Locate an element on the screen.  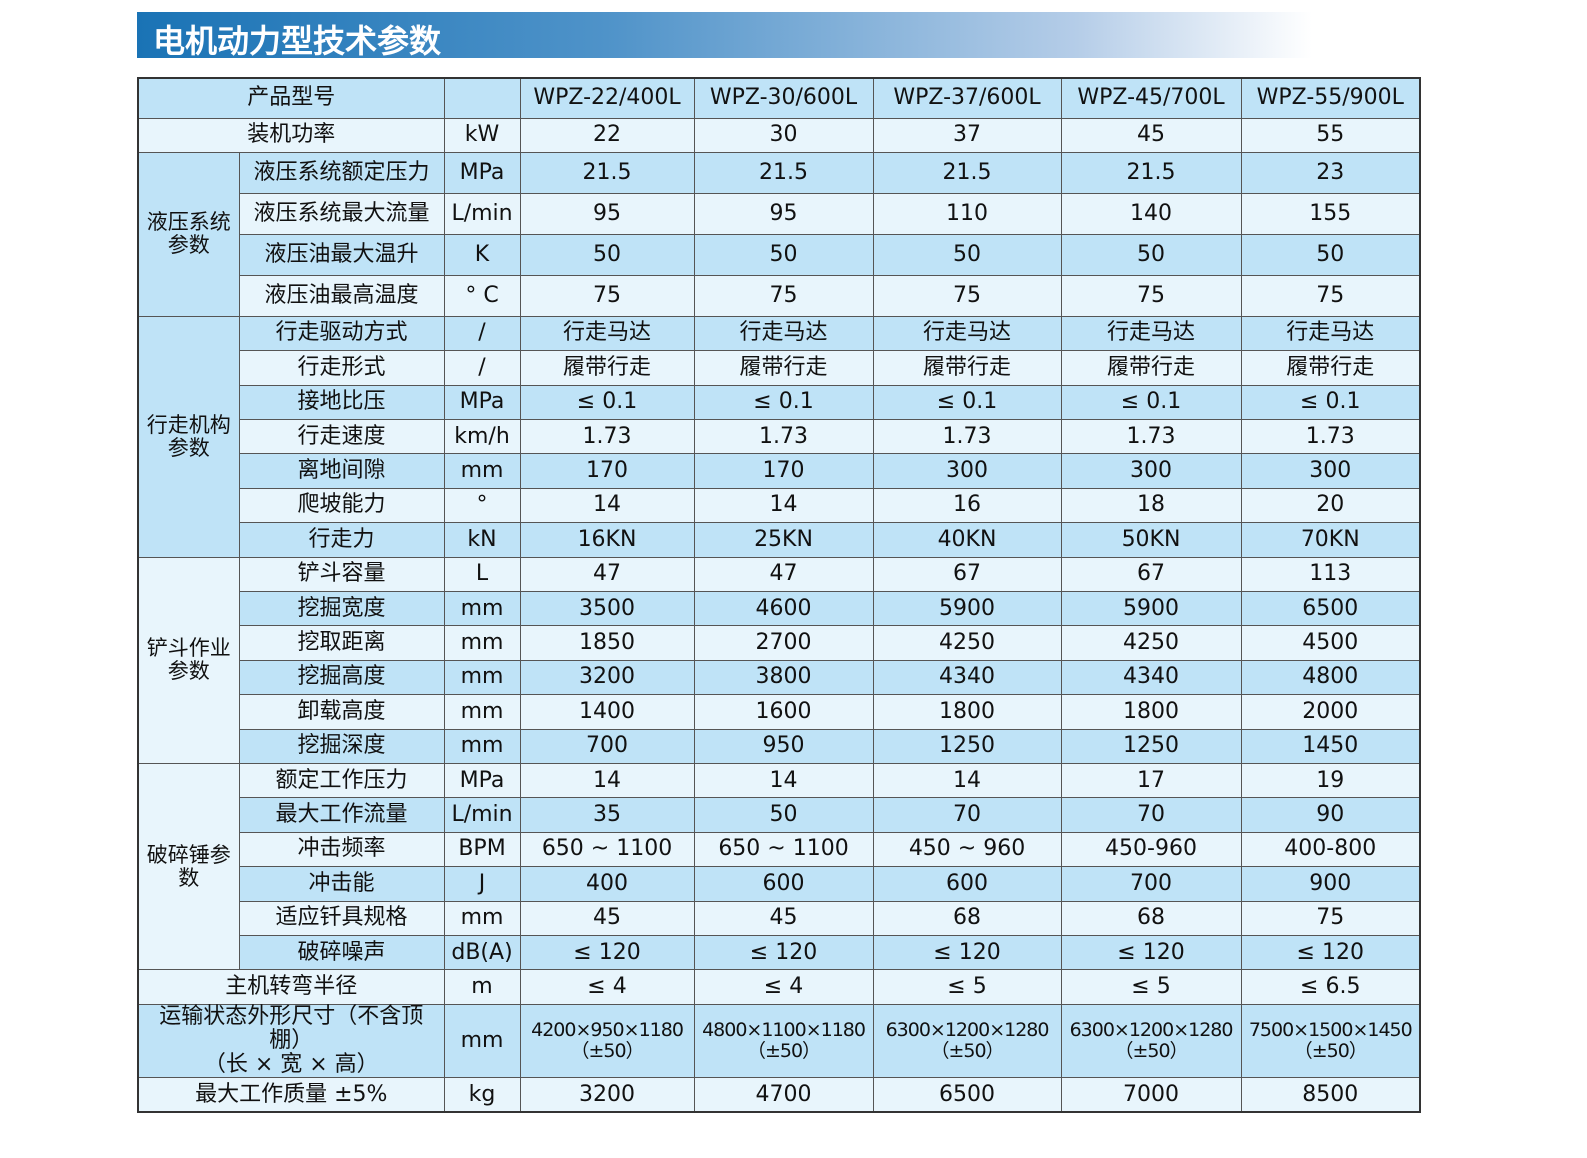
model-header: WPZ-22/400L is located at coordinates (607, 98).